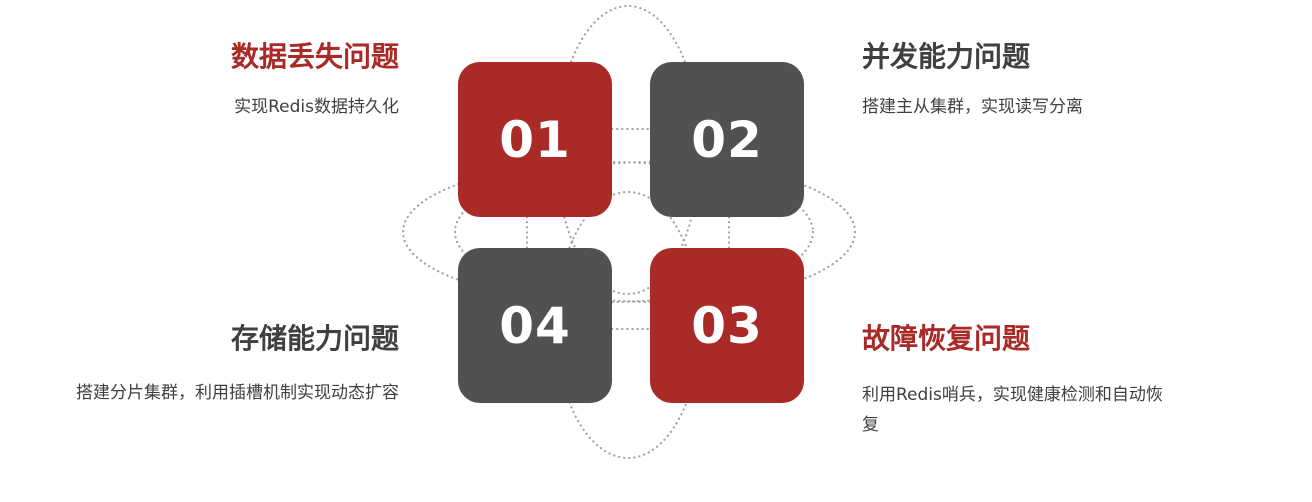  Describe the element at coordinates (314, 338) in the screenshot. I see `item-04-title: 存储能力问题` at that location.